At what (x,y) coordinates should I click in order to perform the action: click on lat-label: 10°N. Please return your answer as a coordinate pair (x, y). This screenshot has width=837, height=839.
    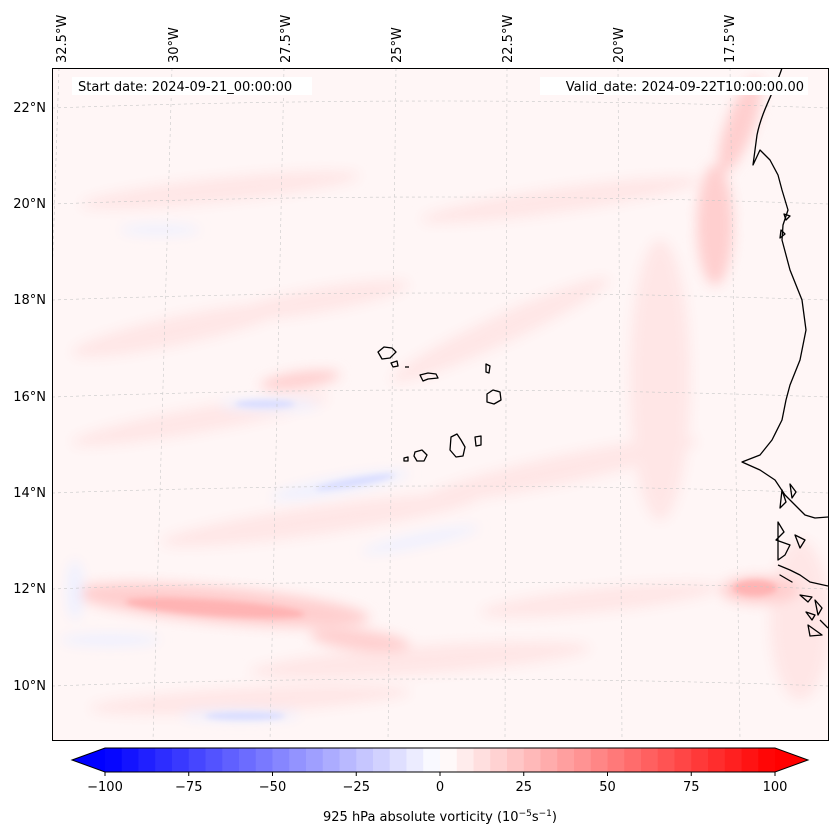
    Looking at the image, I should click on (29, 686).